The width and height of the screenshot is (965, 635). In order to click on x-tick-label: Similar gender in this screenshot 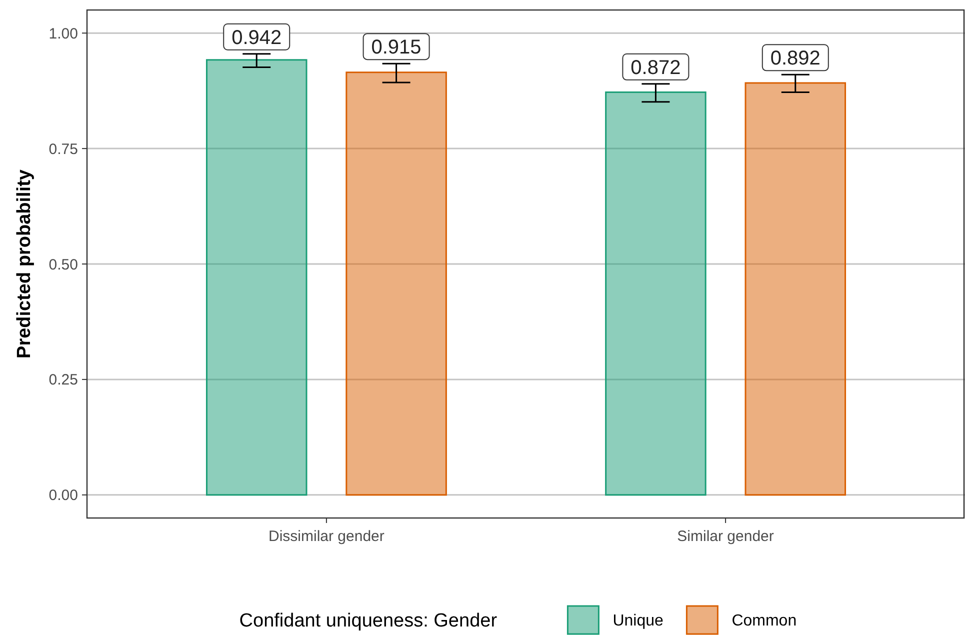, I will do `click(725, 536)`.